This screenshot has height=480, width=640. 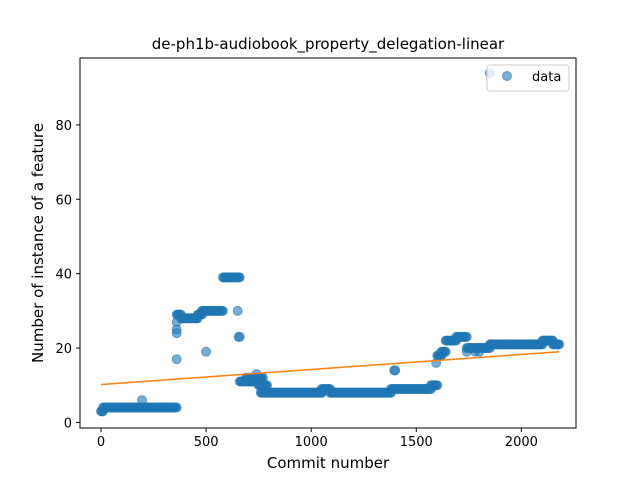 What do you see at coordinates (528, 78) in the screenshot?
I see `legend: data` at bounding box center [528, 78].